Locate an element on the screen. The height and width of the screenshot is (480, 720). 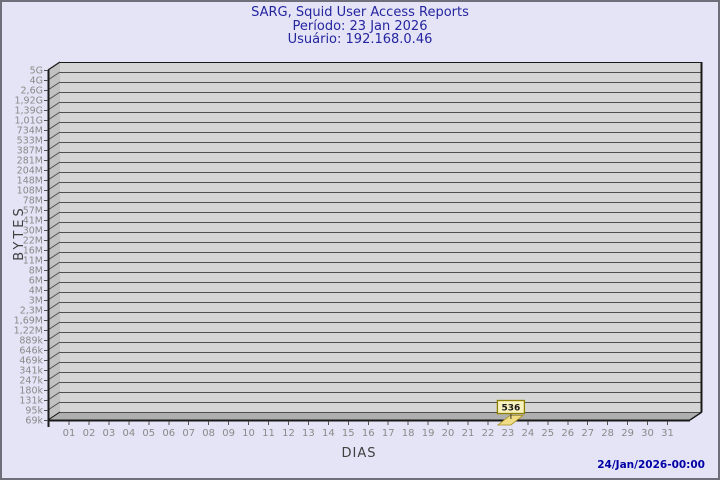
x-tick-label: 16 is located at coordinates (368, 433).